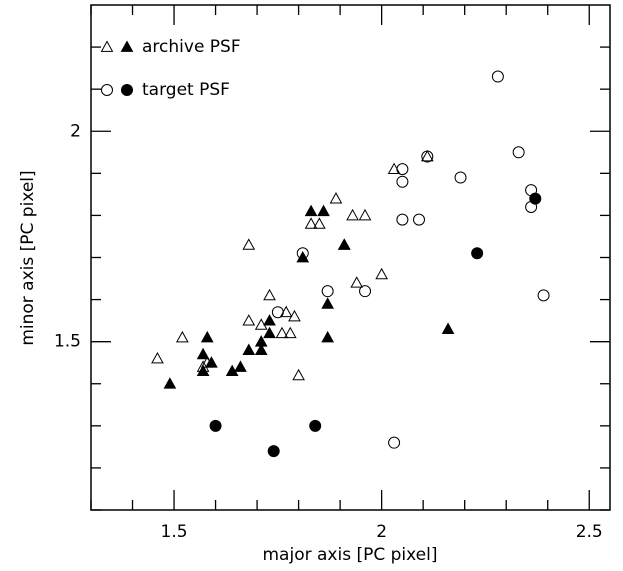 This screenshot has height=571, width=623. Describe the element at coordinates (191, 47) in the screenshot. I see `legend-label: archive PSF` at that location.